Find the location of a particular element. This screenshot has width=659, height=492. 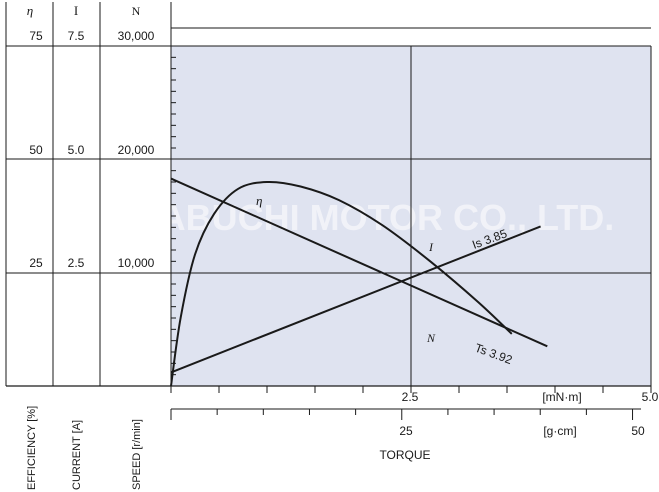

current-tick-2-5: 2.5 is located at coordinates (76, 263).